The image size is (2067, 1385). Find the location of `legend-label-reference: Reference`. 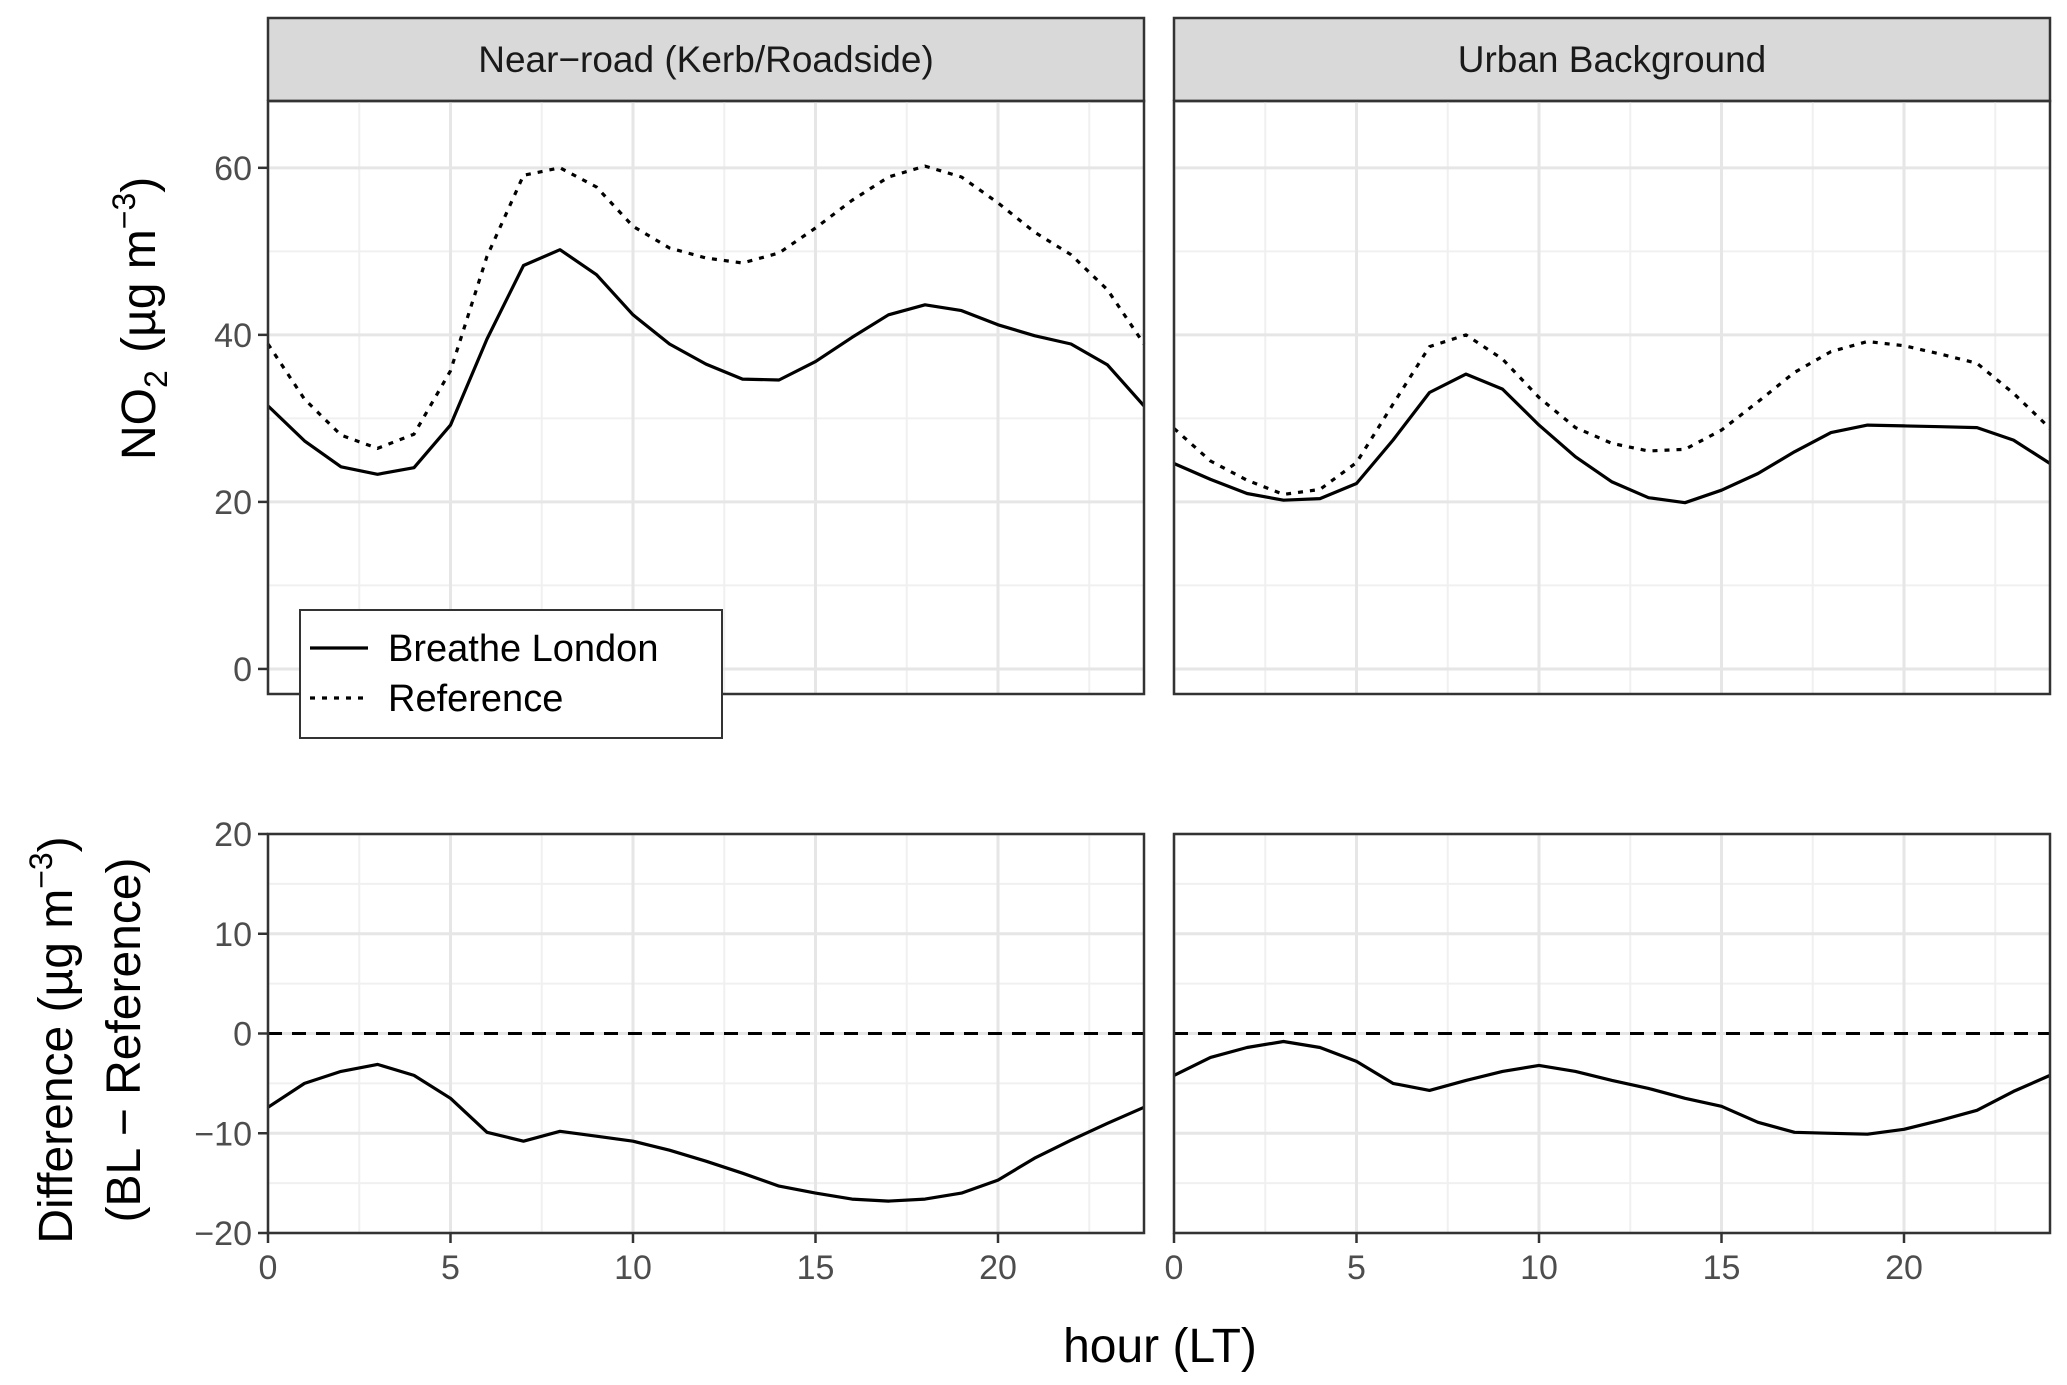

legend-label-reference: Reference is located at coordinates (475, 699).